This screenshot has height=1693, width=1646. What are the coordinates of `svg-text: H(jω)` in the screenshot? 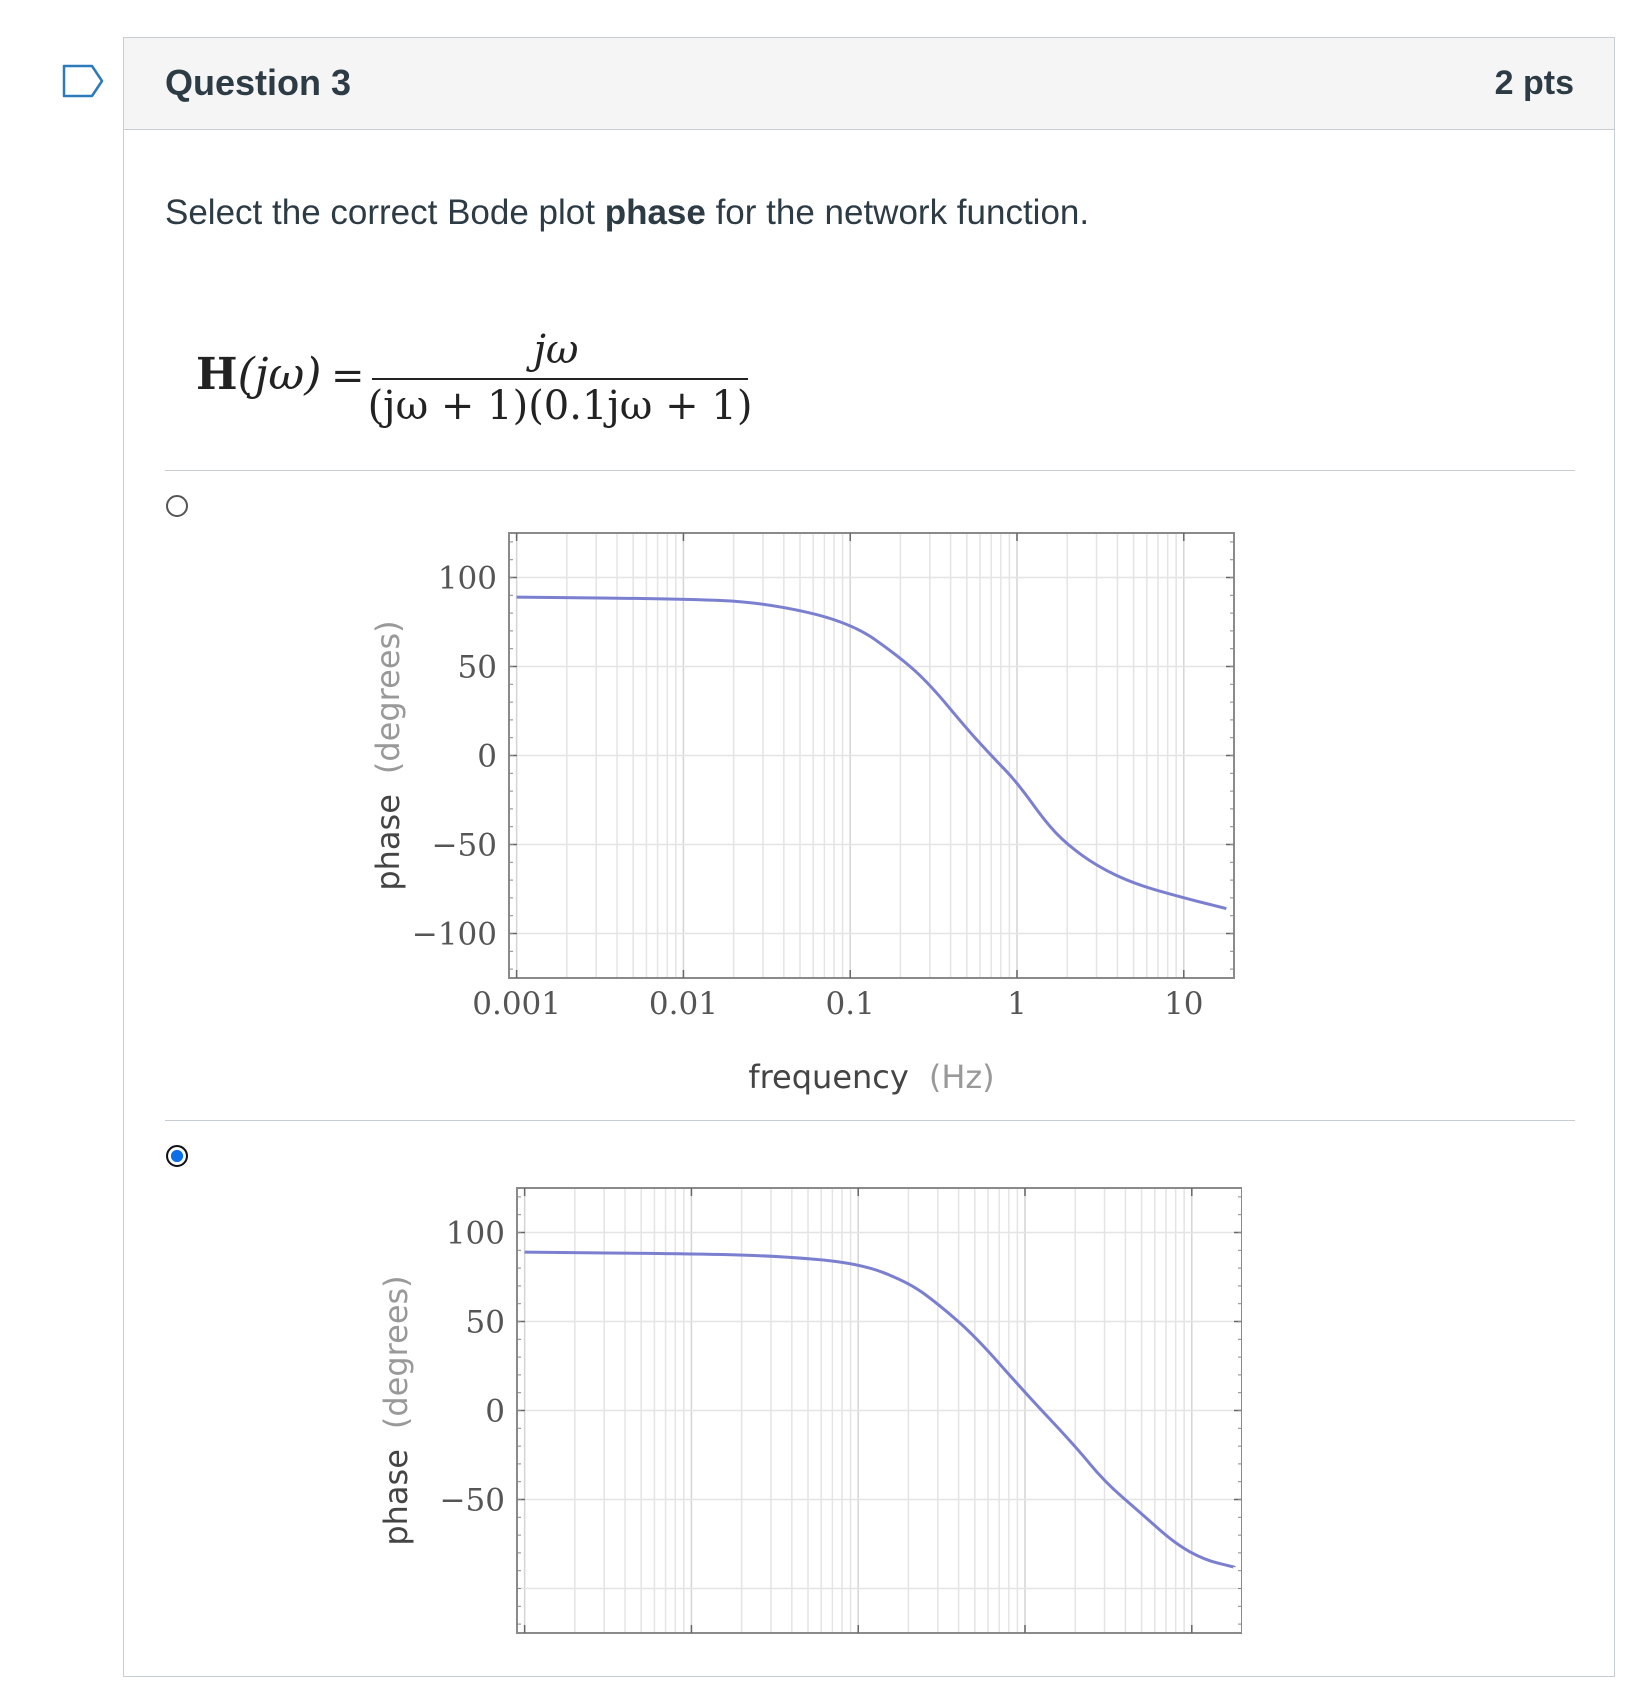 It's located at (258, 374).